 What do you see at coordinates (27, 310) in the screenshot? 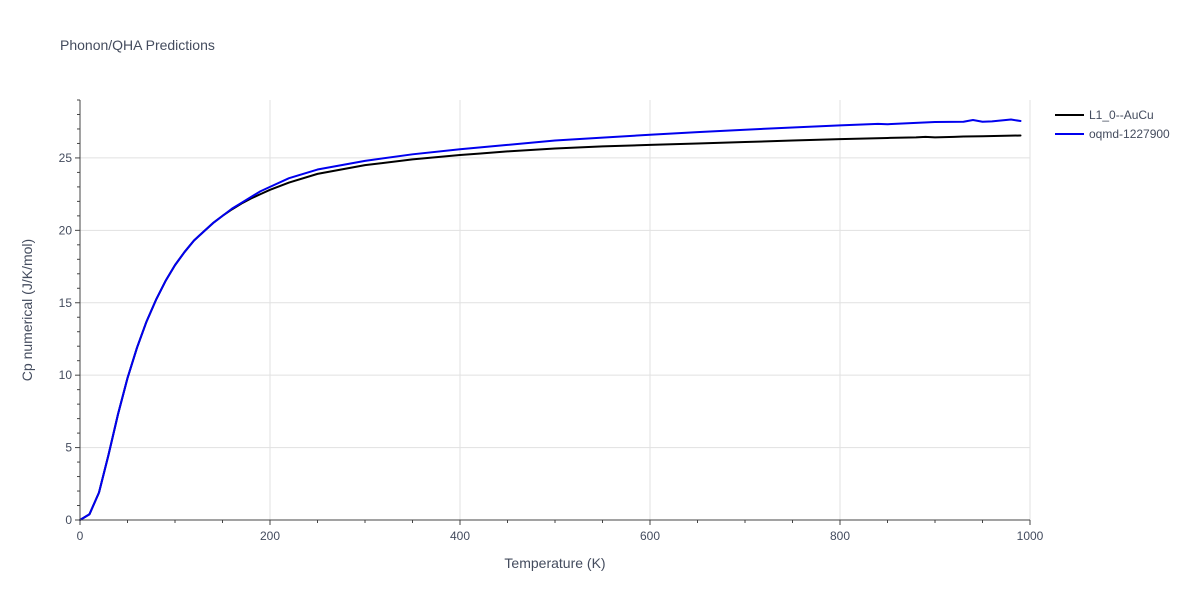
I see `y-axis-label: Cp numerical (J/K/mol)` at bounding box center [27, 310].